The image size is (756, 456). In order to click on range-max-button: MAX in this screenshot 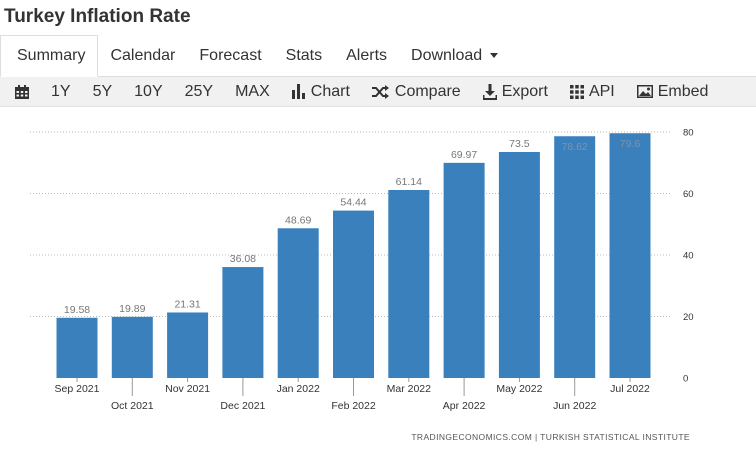, I will do `click(252, 91)`.